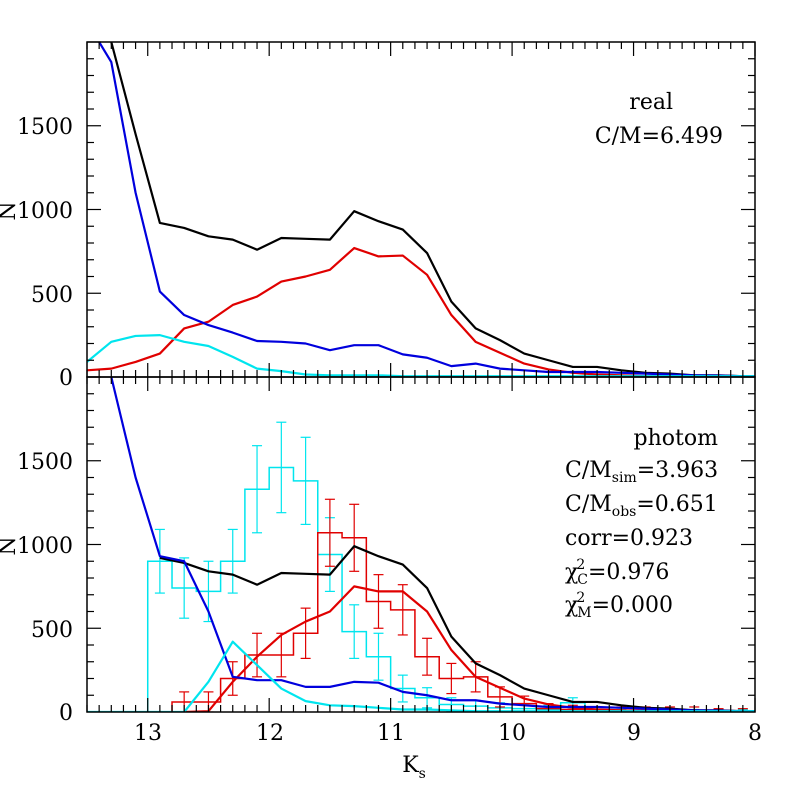 Image resolution: width=797 pixels, height=797 pixels. What do you see at coordinates (632, 605) in the screenshot?
I see `annotation-chi2-m-value: =0.000` at bounding box center [632, 605].